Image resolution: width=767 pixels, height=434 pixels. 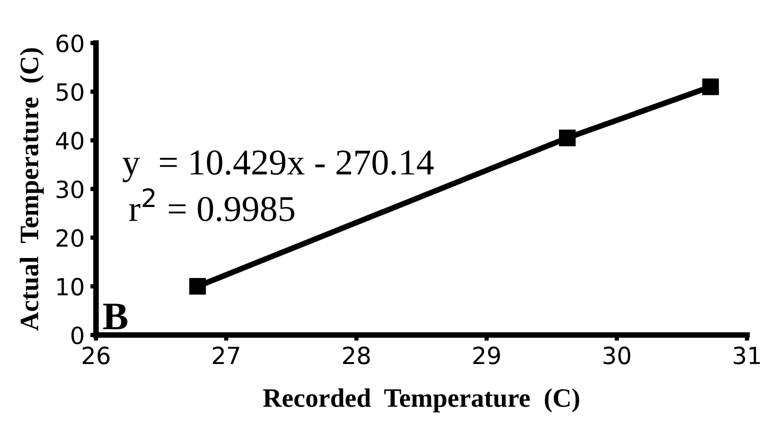 What do you see at coordinates (617, 355) in the screenshot?
I see `x-tick-label: 30` at bounding box center [617, 355].